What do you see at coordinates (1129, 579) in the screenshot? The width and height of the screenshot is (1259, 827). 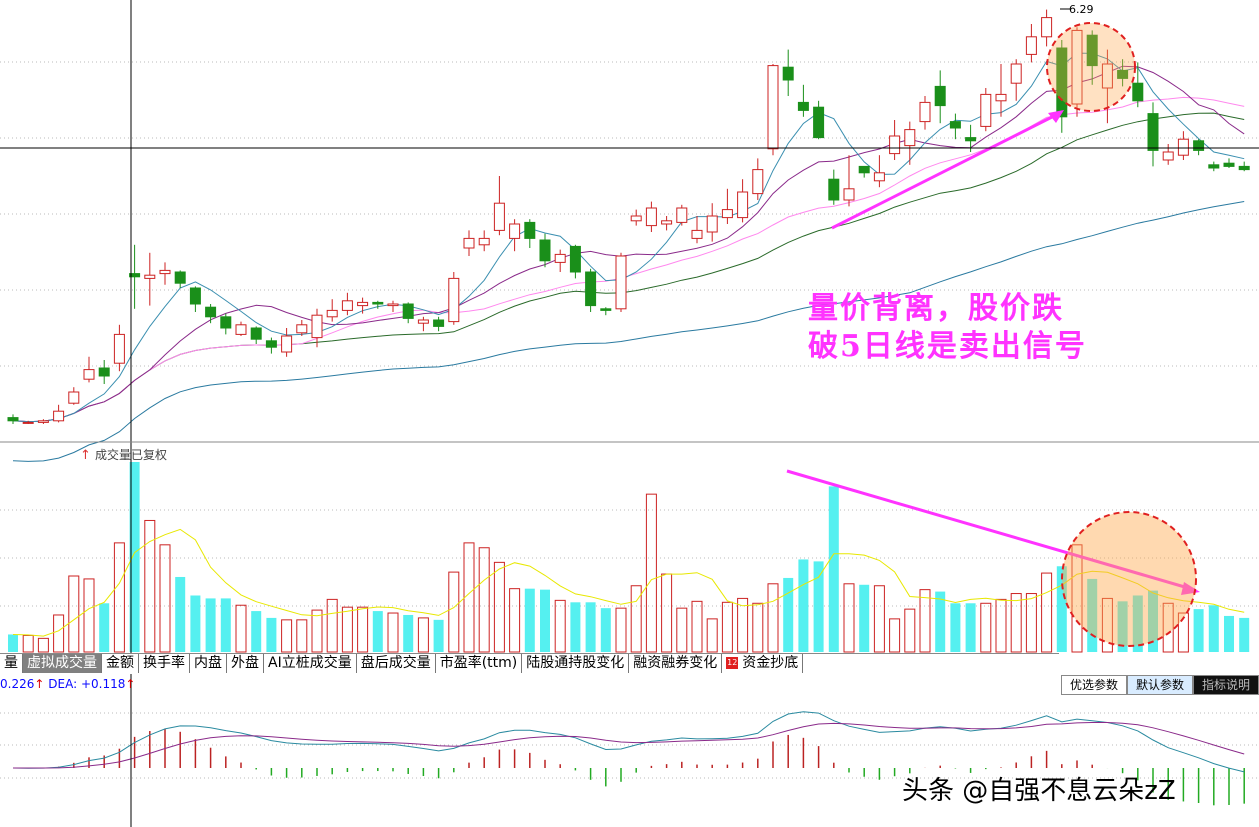 I see `volume-highlight-circle` at bounding box center [1129, 579].